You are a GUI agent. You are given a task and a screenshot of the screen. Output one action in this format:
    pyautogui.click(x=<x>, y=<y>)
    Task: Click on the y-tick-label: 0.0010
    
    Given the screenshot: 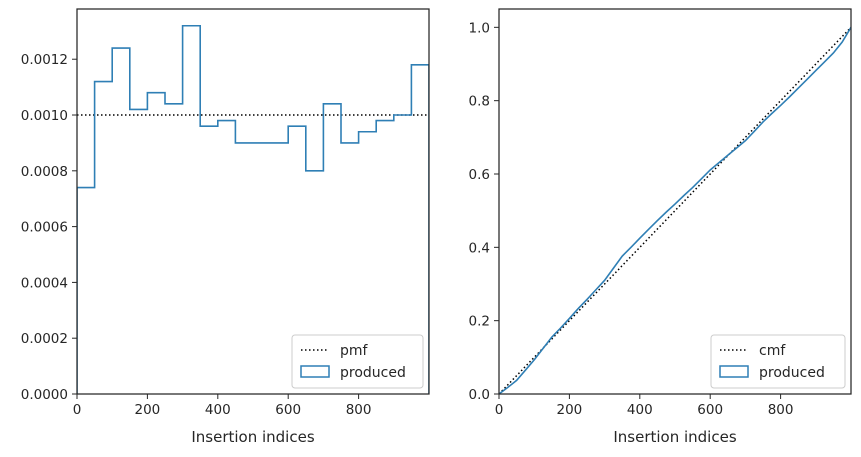 What is the action you would take?
    pyautogui.click(x=44, y=116)
    